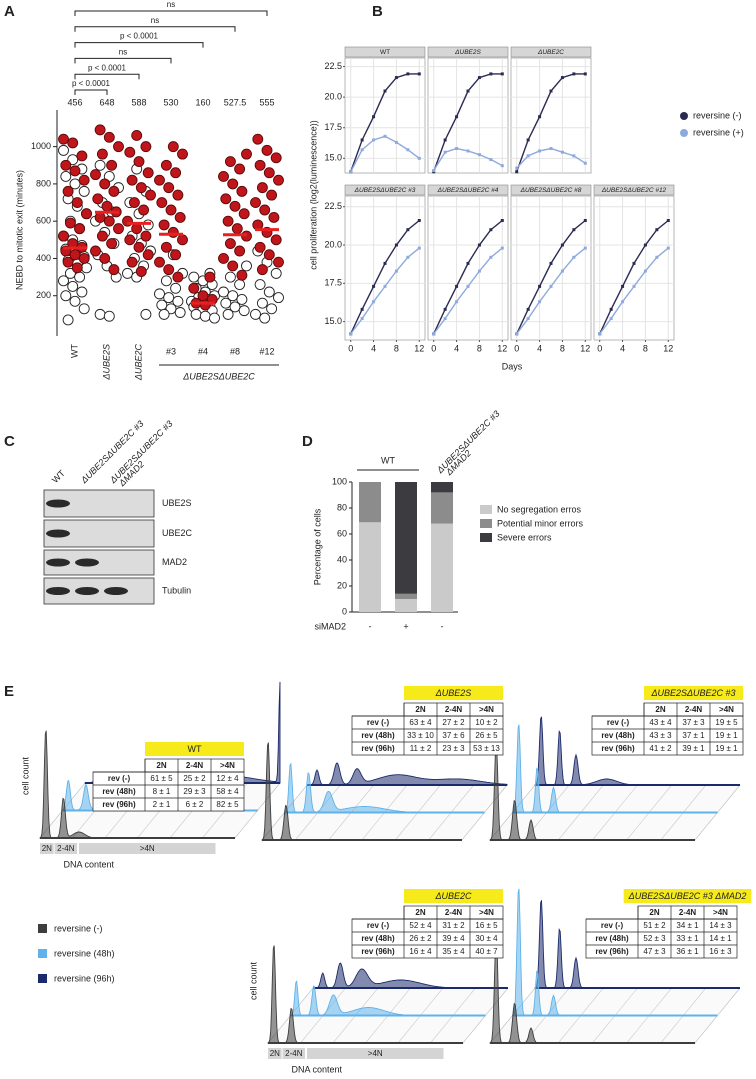 This screenshot has height=1079, width=756. What do you see at coordinates (668, 348) in the screenshot?
I see `x-tick-label: 12` at bounding box center [668, 348].